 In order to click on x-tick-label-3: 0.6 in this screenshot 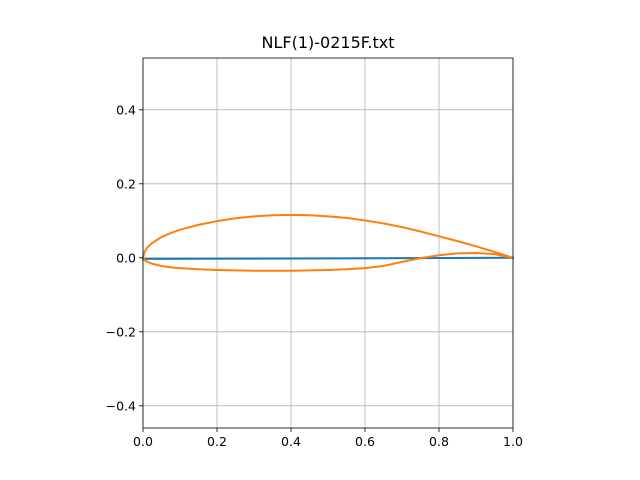, I will do `click(365, 441)`.